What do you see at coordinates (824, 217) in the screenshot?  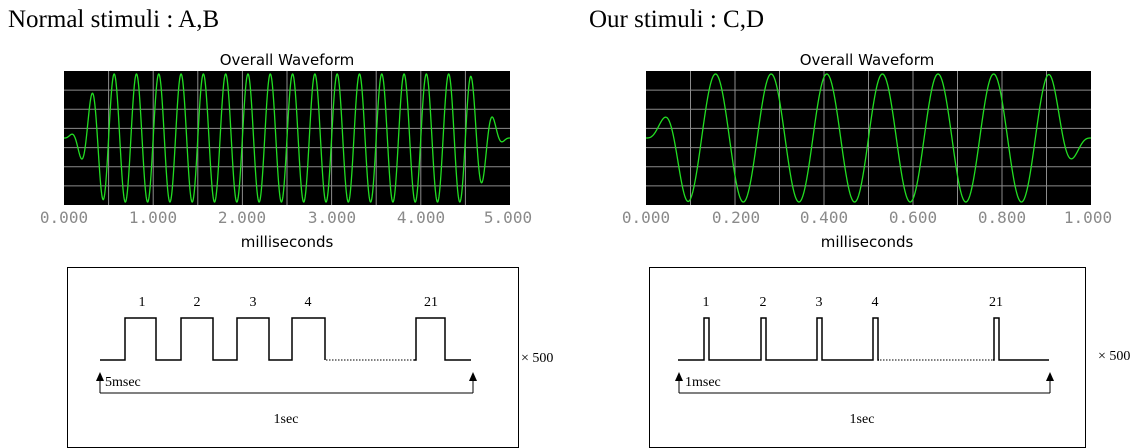 I see `x-tick-label: 0.400` at bounding box center [824, 217].